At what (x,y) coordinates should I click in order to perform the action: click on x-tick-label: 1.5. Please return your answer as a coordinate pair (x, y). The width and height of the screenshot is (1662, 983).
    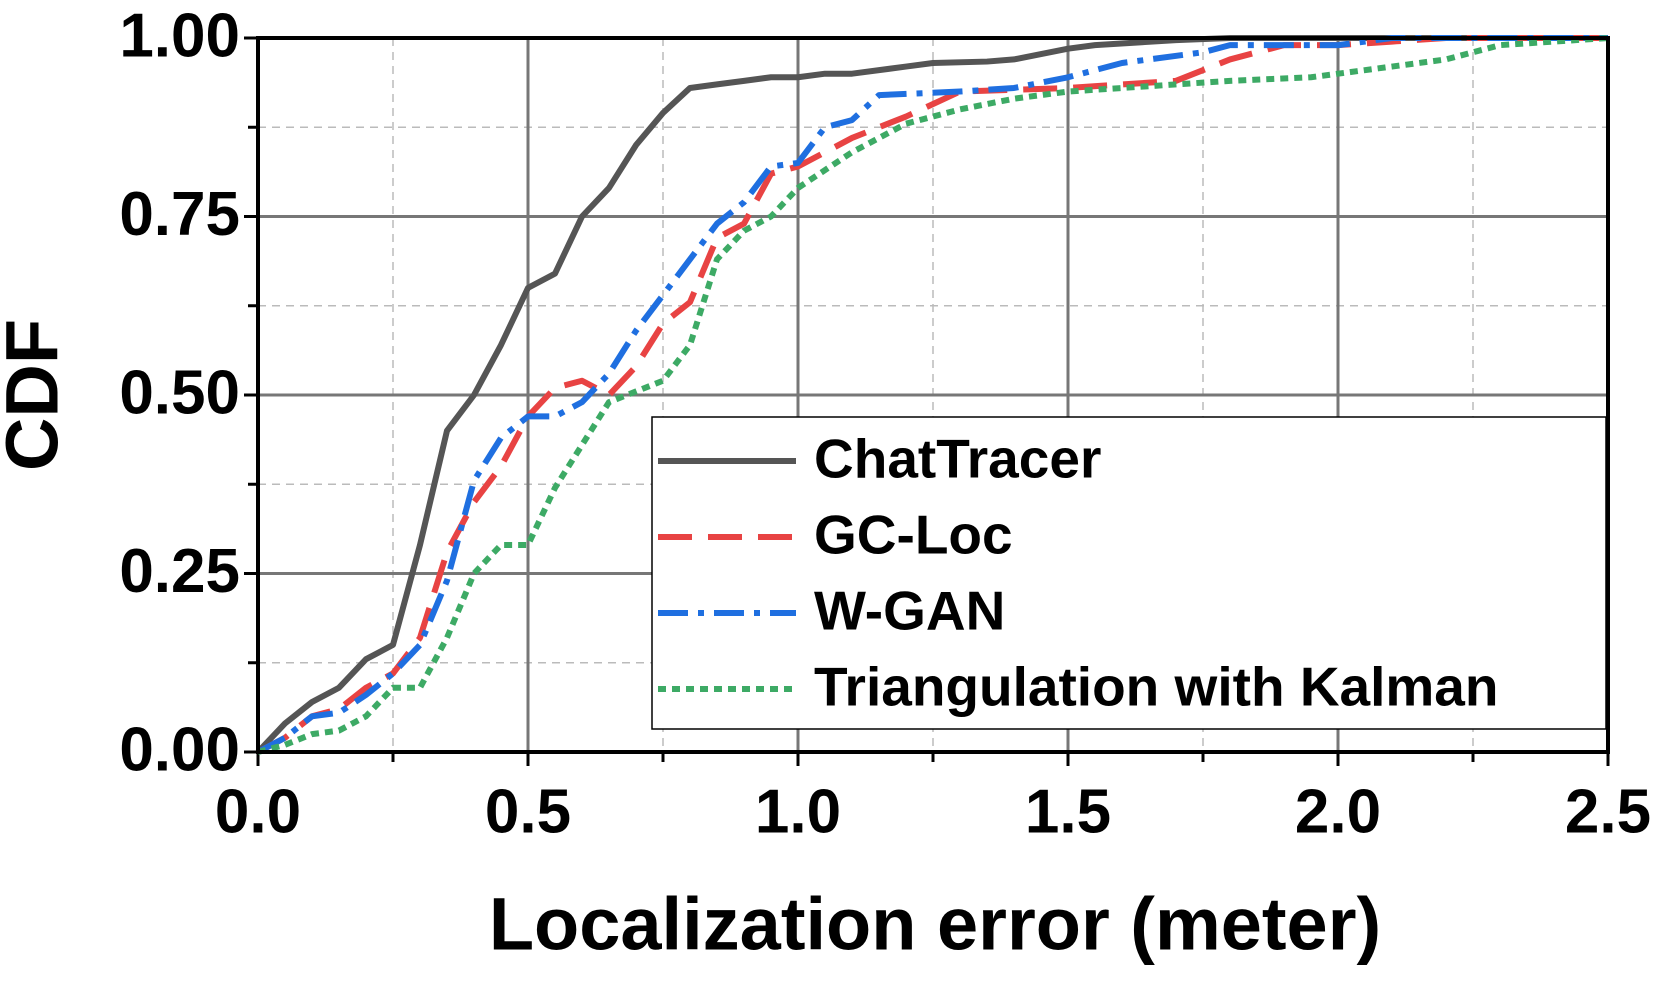
    Looking at the image, I should click on (1068, 811).